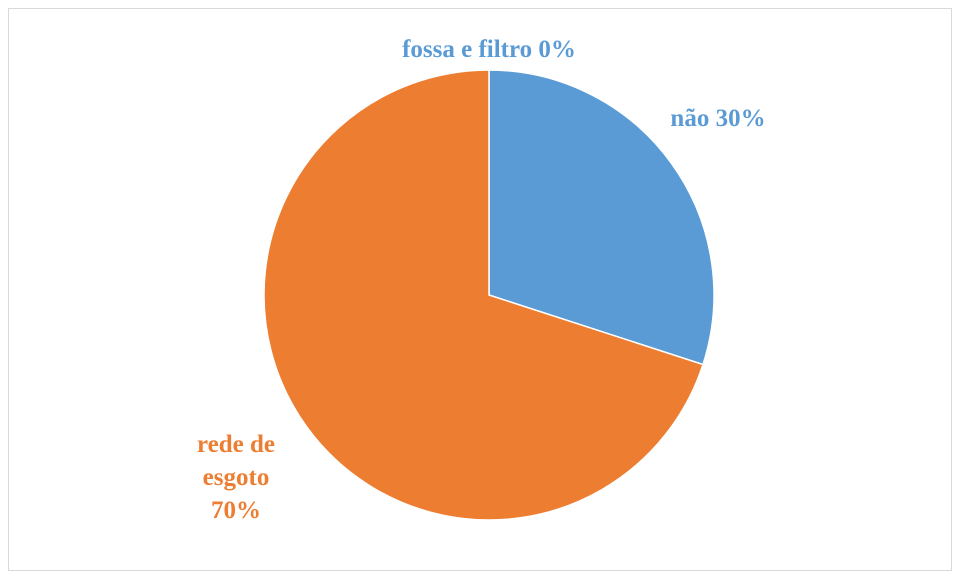  What do you see at coordinates (557, 49) in the screenshot?
I see `value-label: 0%` at bounding box center [557, 49].